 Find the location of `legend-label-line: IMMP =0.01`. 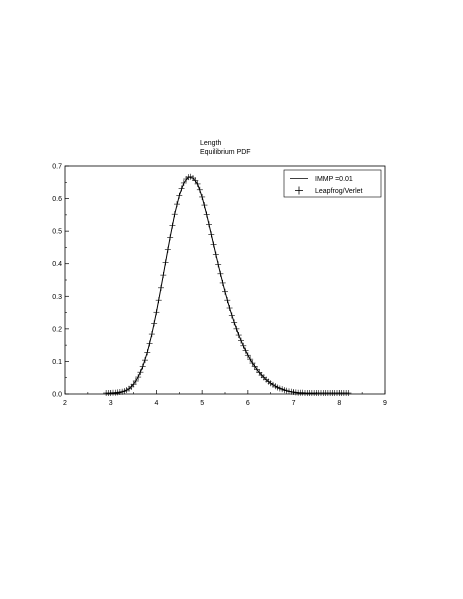

legend-label-line: IMMP =0.01 is located at coordinates (334, 179).